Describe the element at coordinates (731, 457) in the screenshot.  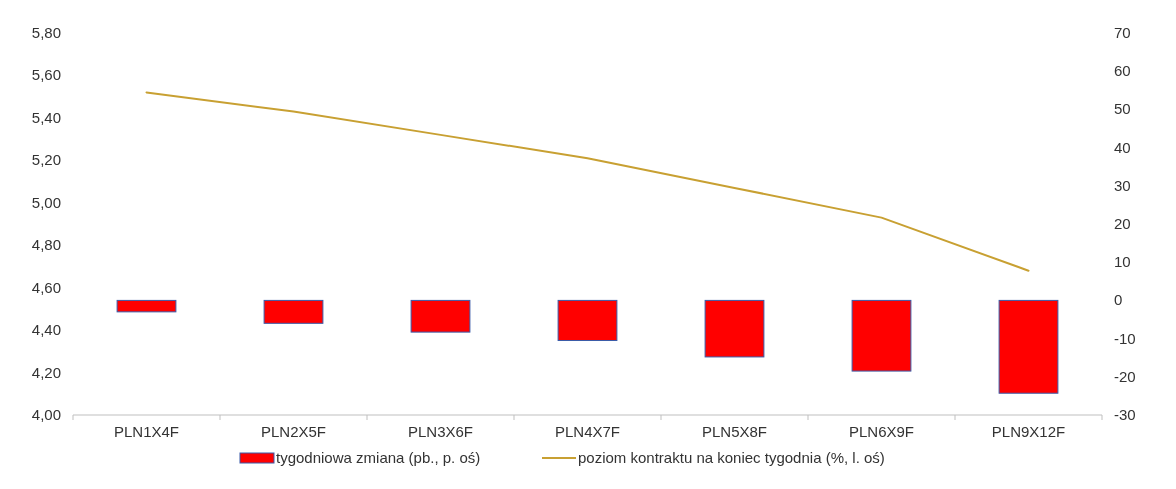
I see `legend-label: poziom kontraktu na koniec tygodnia (%, l. oś)` at that location.